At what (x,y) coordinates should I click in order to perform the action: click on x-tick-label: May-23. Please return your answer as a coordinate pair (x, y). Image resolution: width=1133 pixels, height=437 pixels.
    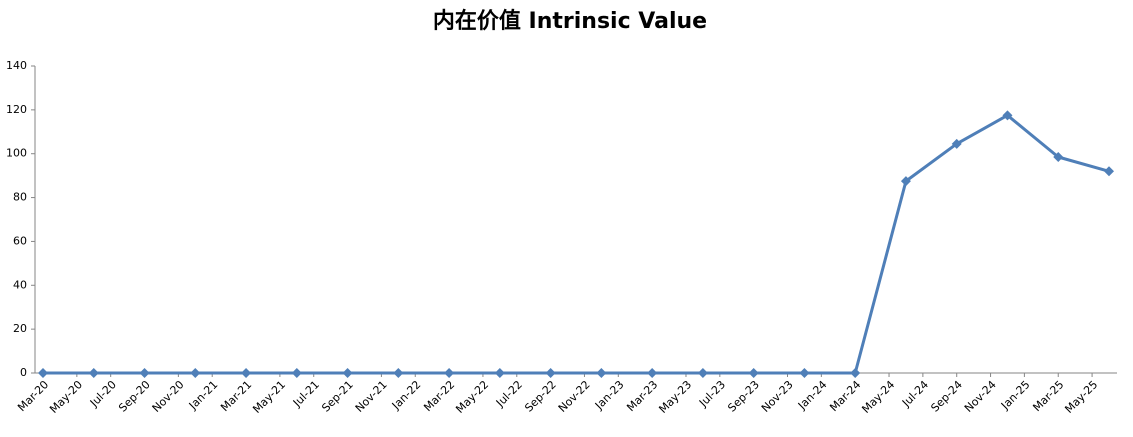
    Looking at the image, I should click on (675, 397).